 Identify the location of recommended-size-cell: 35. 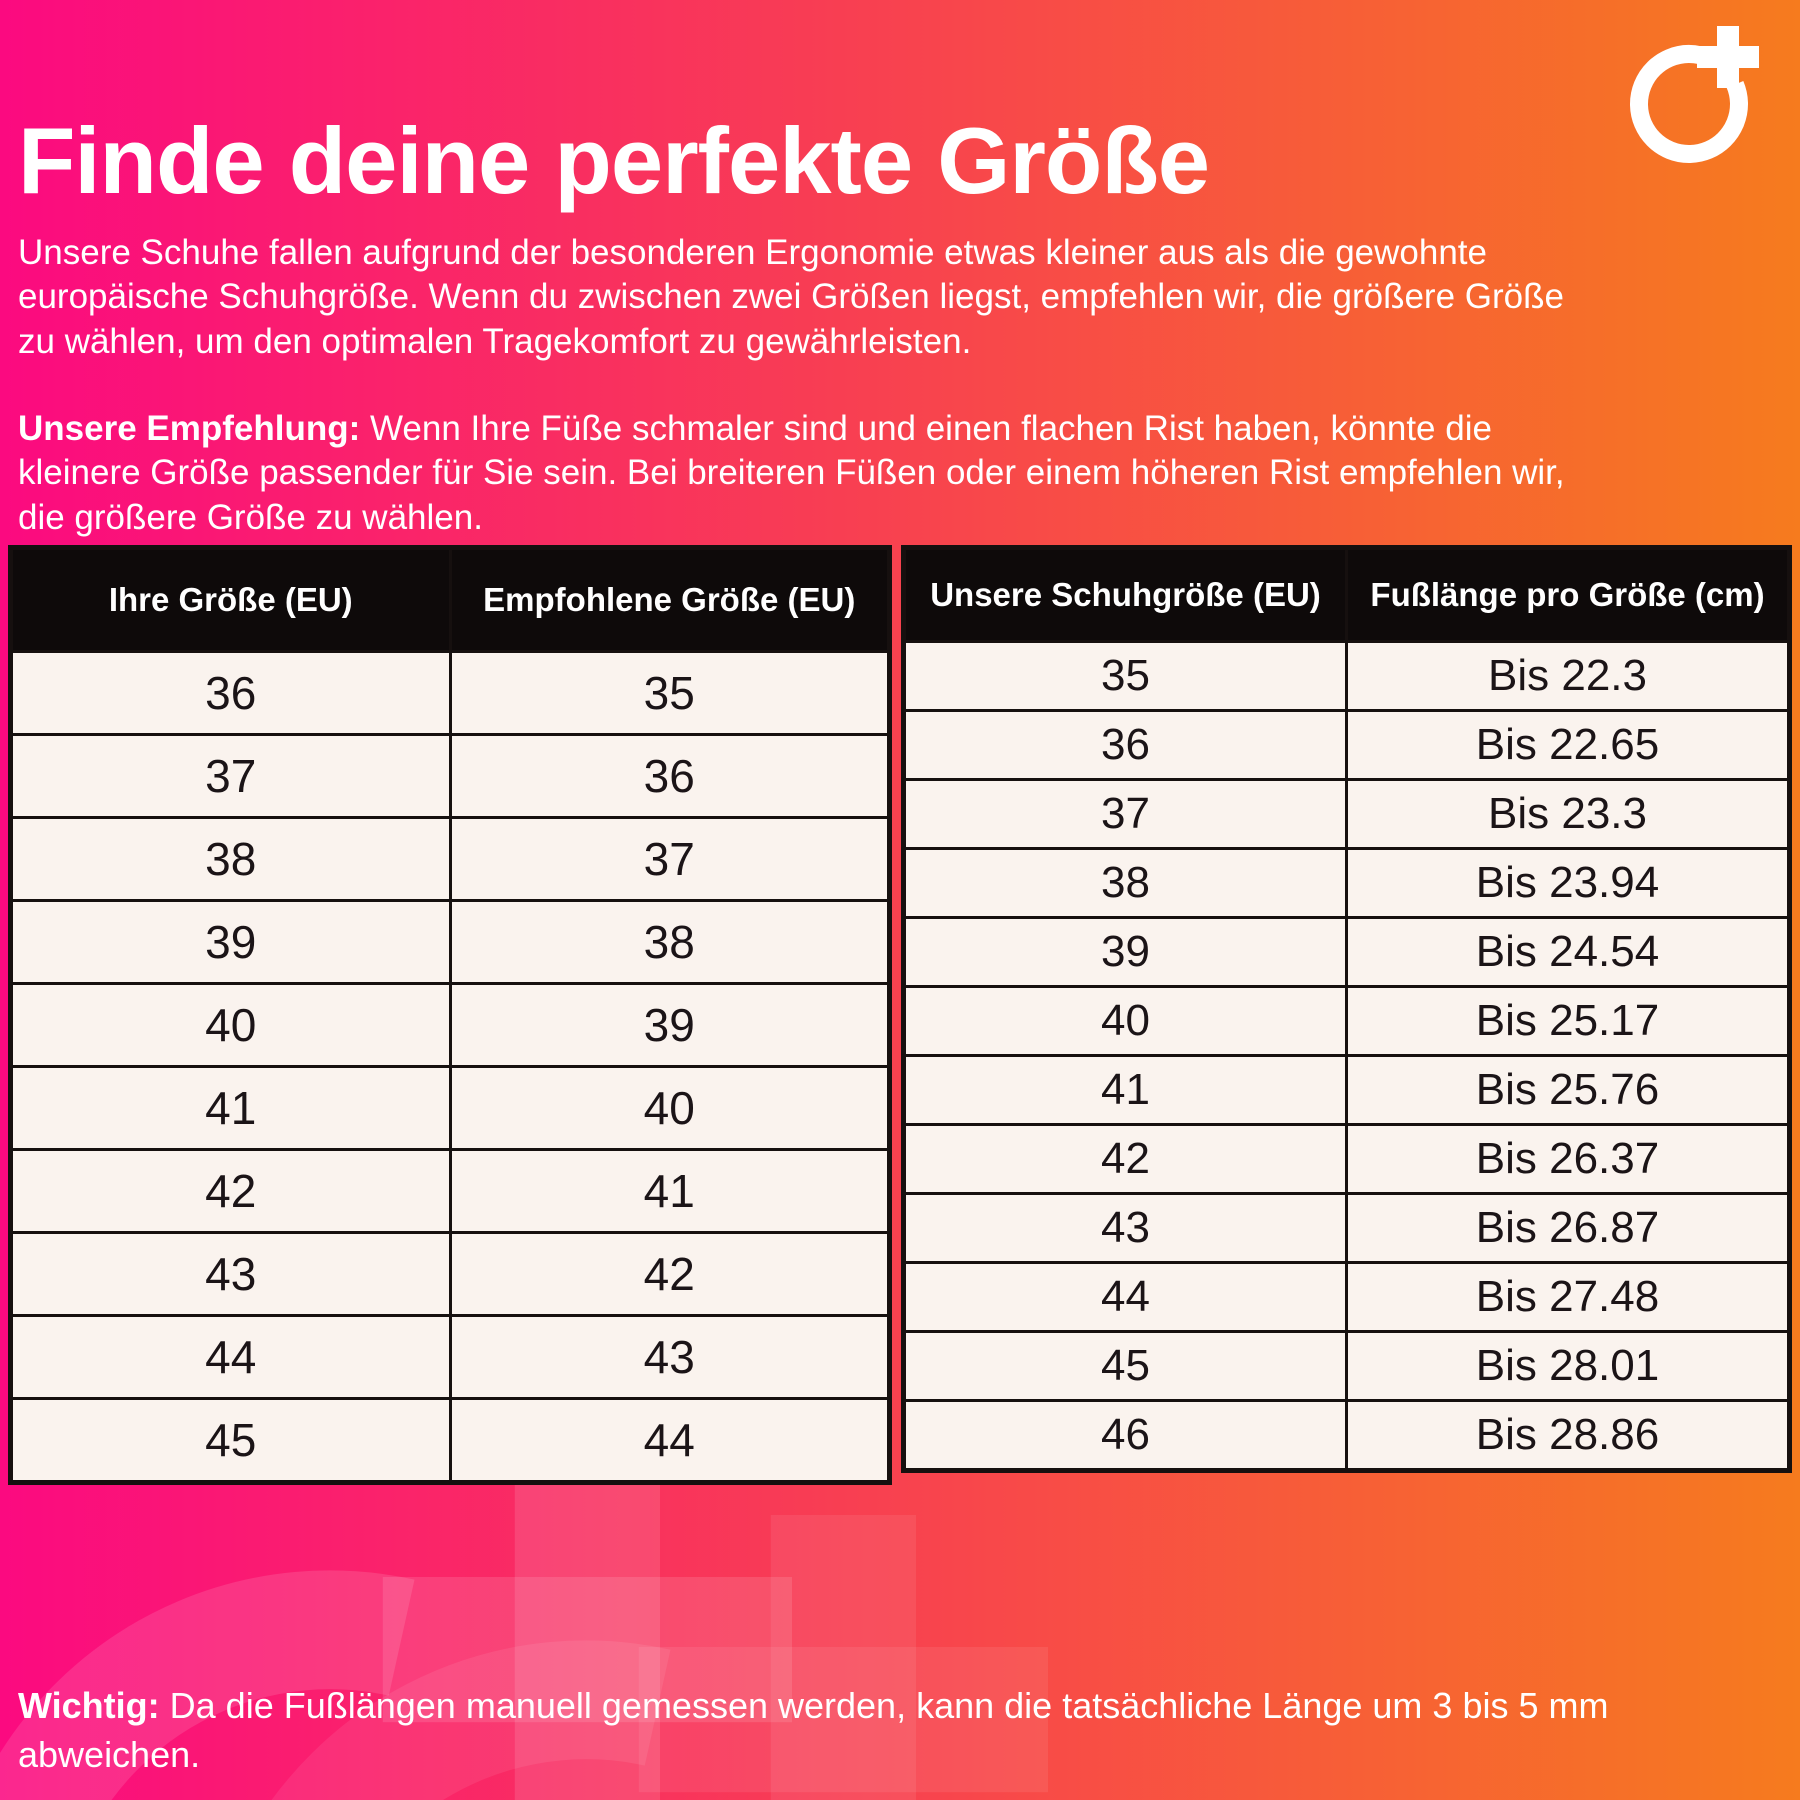
(669, 693).